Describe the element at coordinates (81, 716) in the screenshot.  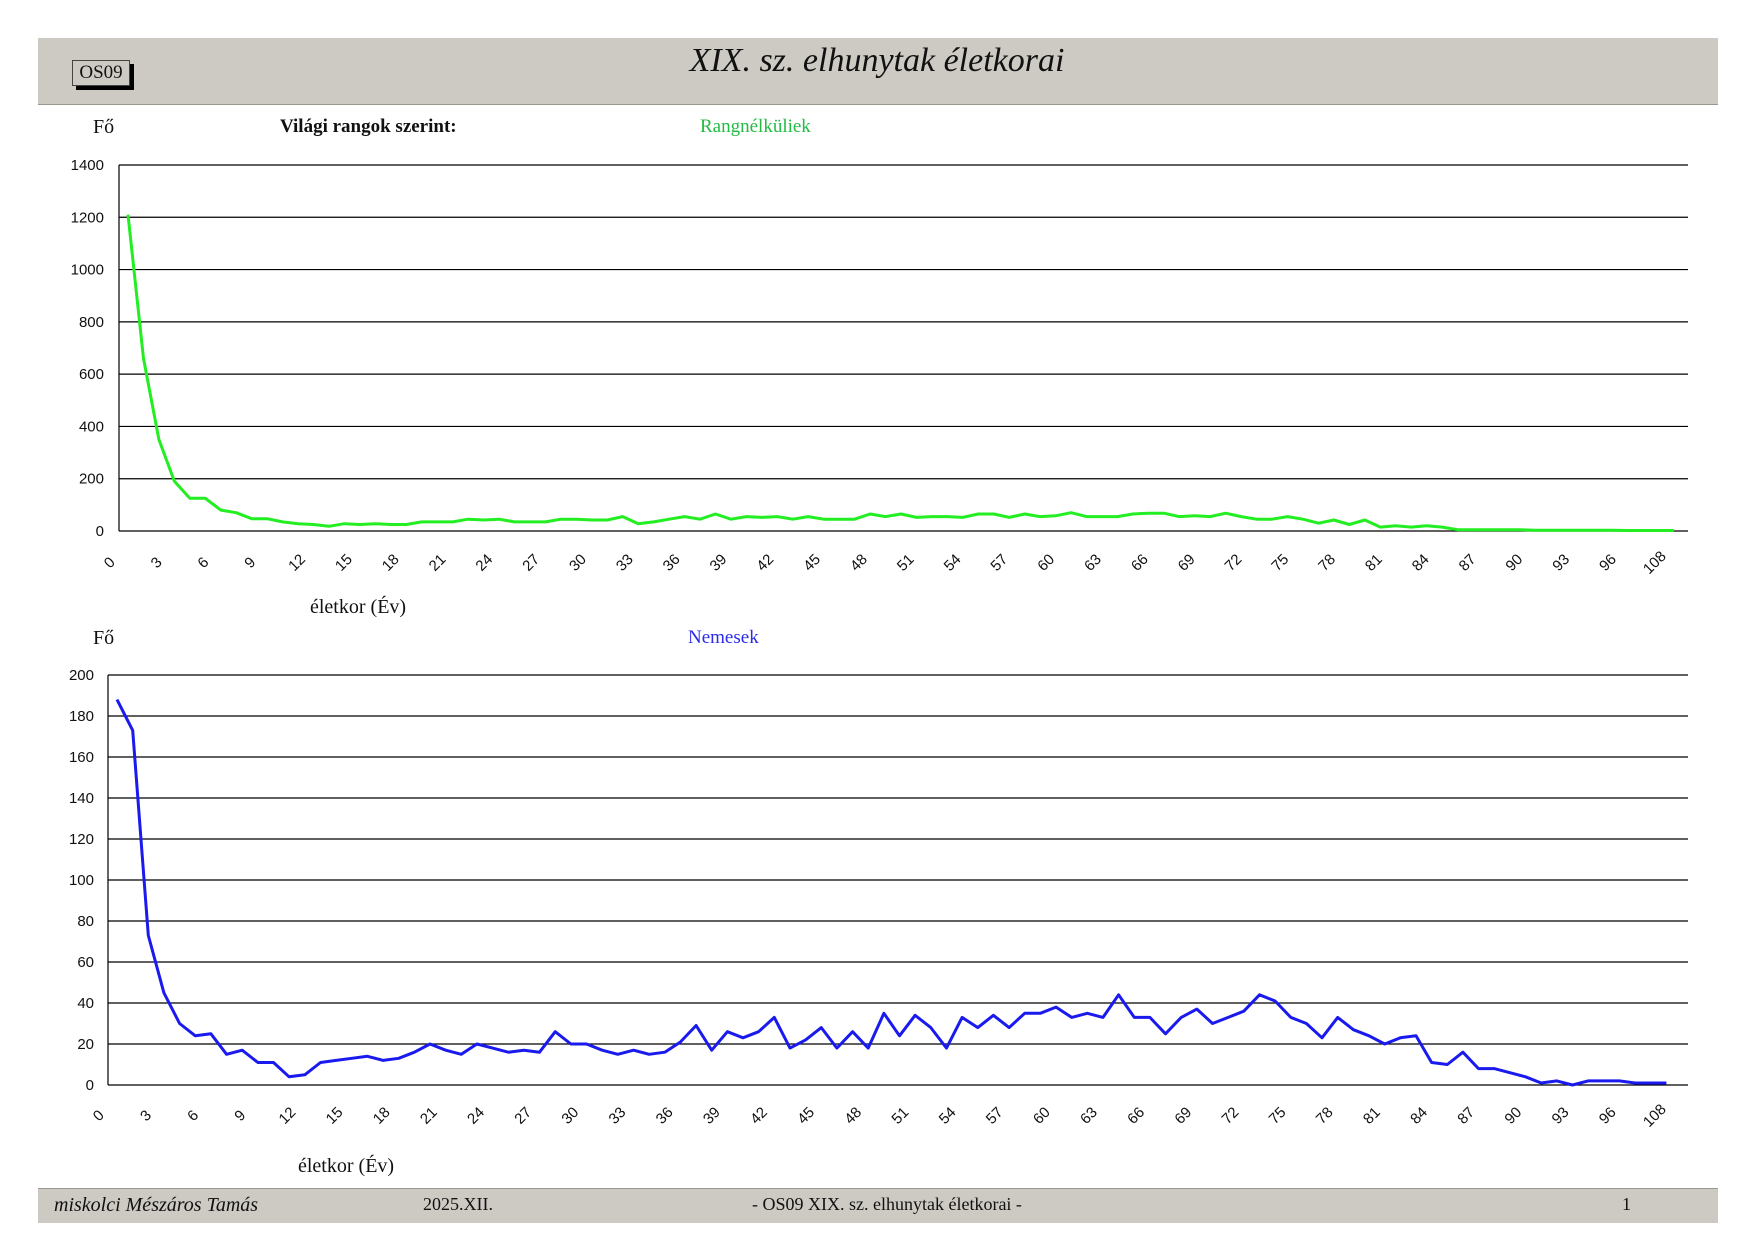
I see `y-tick-label: 180` at that location.